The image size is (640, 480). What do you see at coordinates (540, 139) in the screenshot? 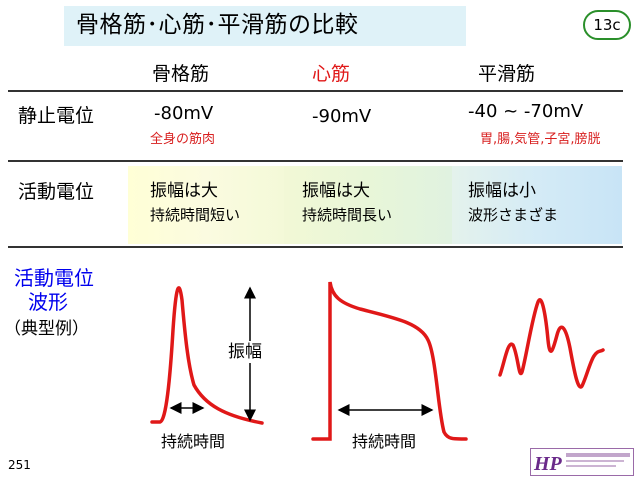
I see `resting-smooth-note: 胃,腸,気管,子宮,膀胱` at bounding box center [540, 139].